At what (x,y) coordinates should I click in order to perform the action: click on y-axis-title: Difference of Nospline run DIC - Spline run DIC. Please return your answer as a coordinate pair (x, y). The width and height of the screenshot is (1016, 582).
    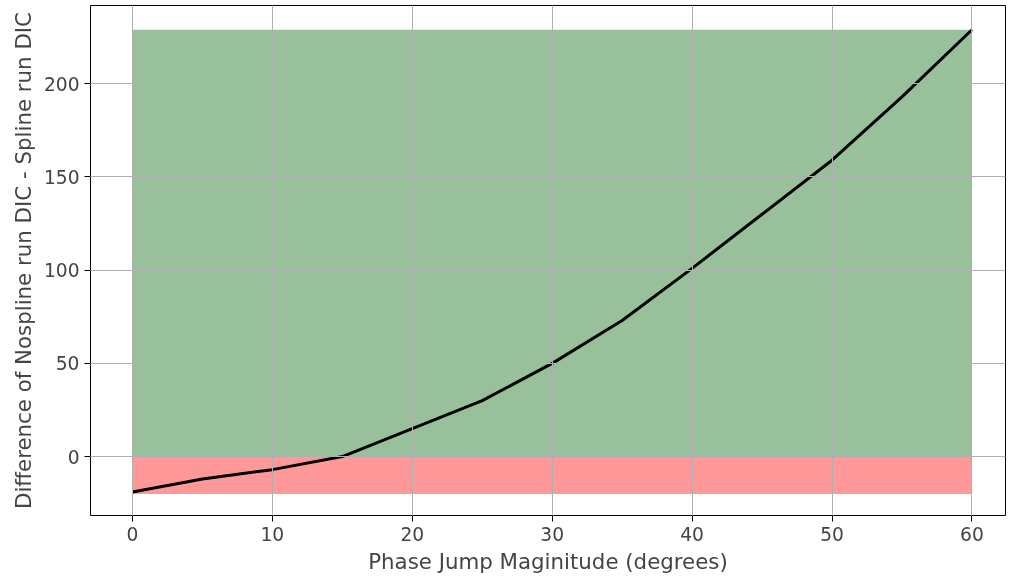
    Looking at the image, I should click on (23, 260).